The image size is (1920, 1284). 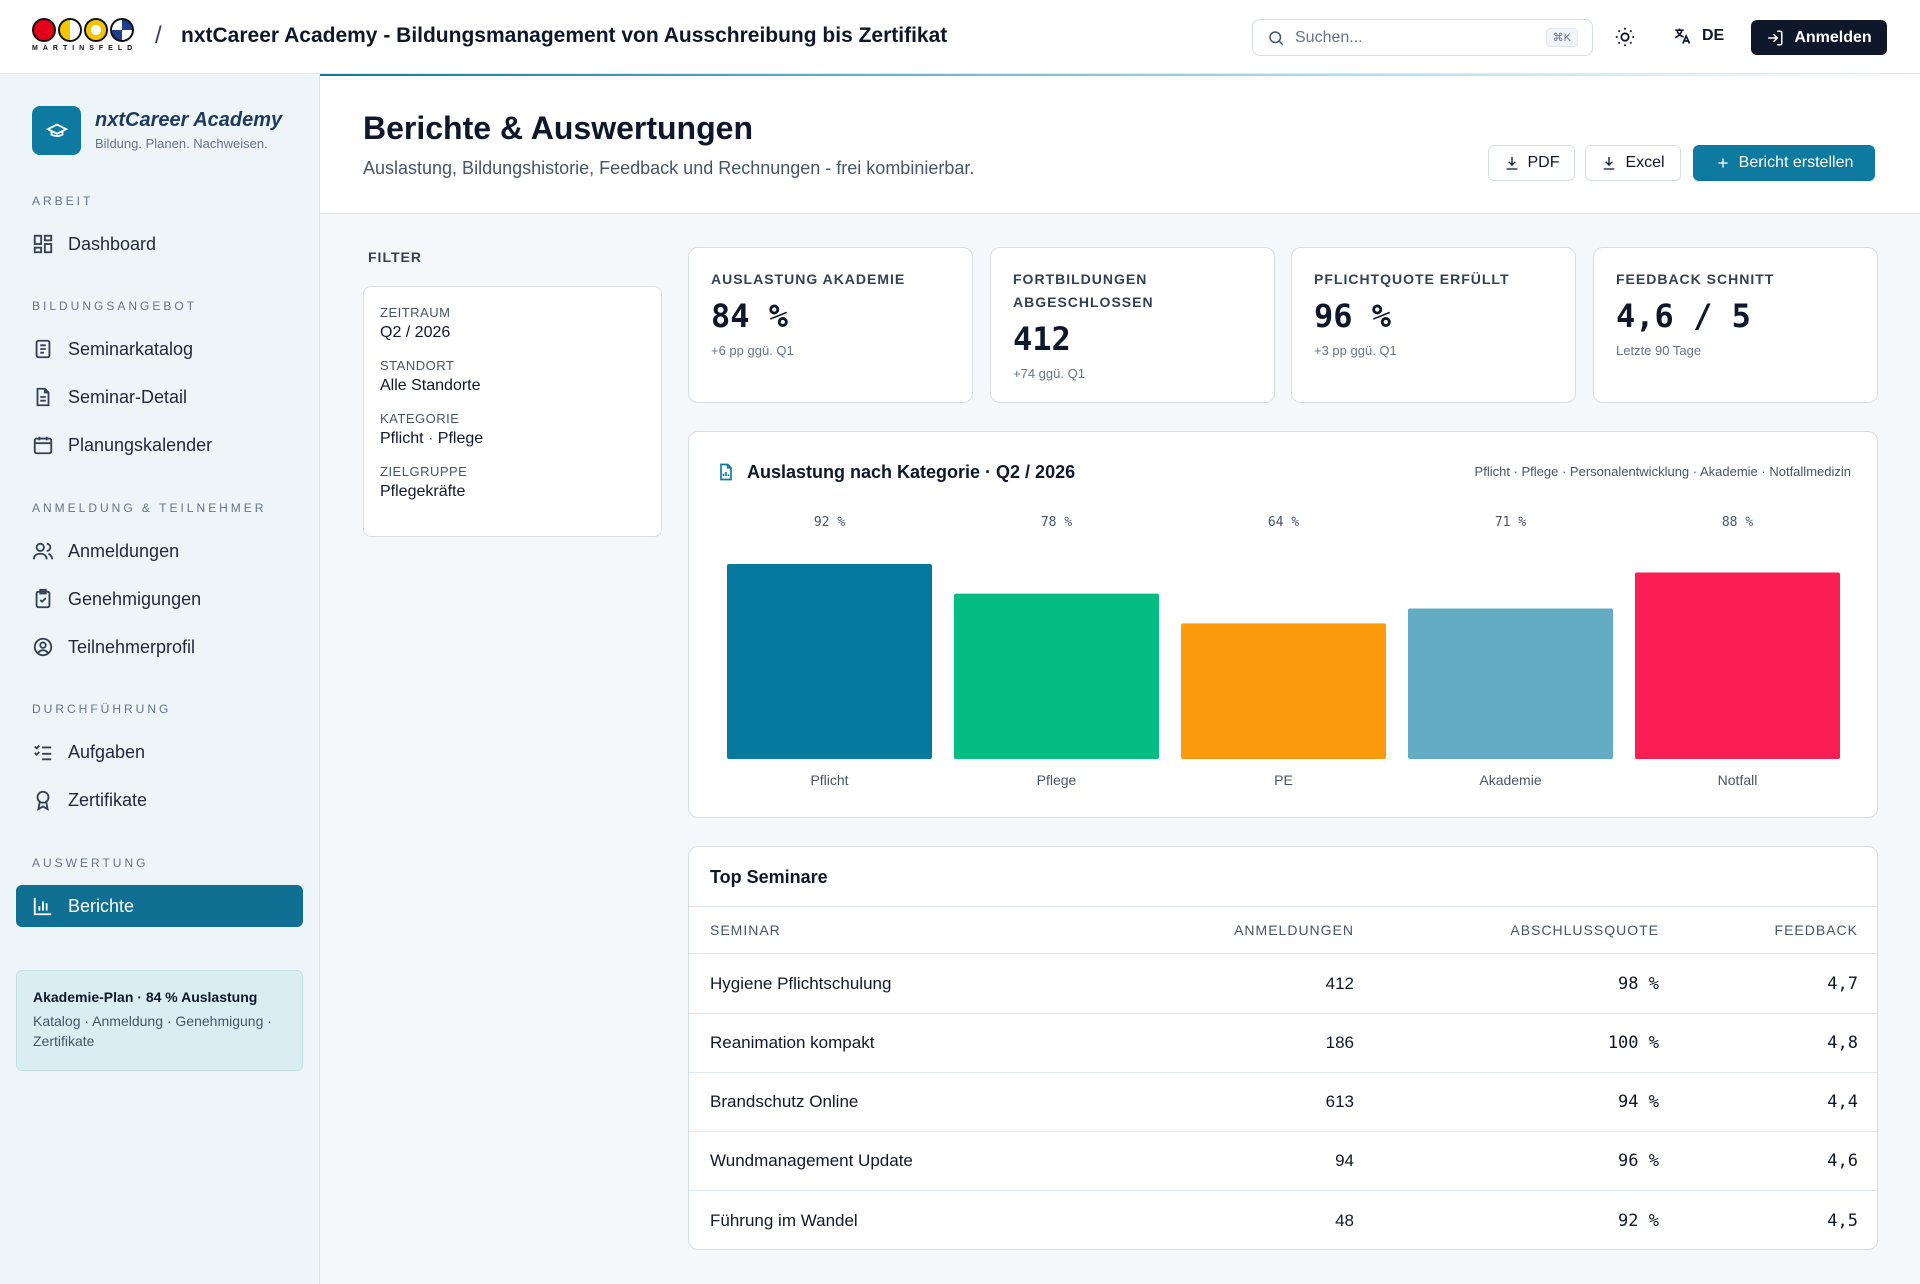 What do you see at coordinates (1283, 691) in the screenshot?
I see `bar-pe` at bounding box center [1283, 691].